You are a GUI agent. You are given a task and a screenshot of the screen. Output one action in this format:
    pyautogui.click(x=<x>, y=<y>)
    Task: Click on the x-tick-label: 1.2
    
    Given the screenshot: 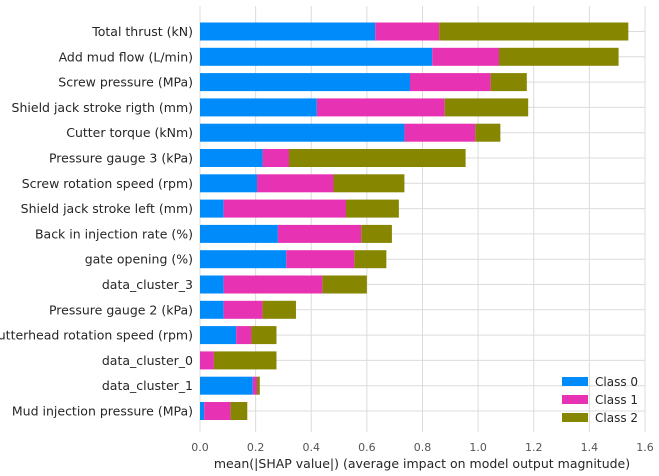 What is the action you would take?
    pyautogui.click(x=534, y=447)
    